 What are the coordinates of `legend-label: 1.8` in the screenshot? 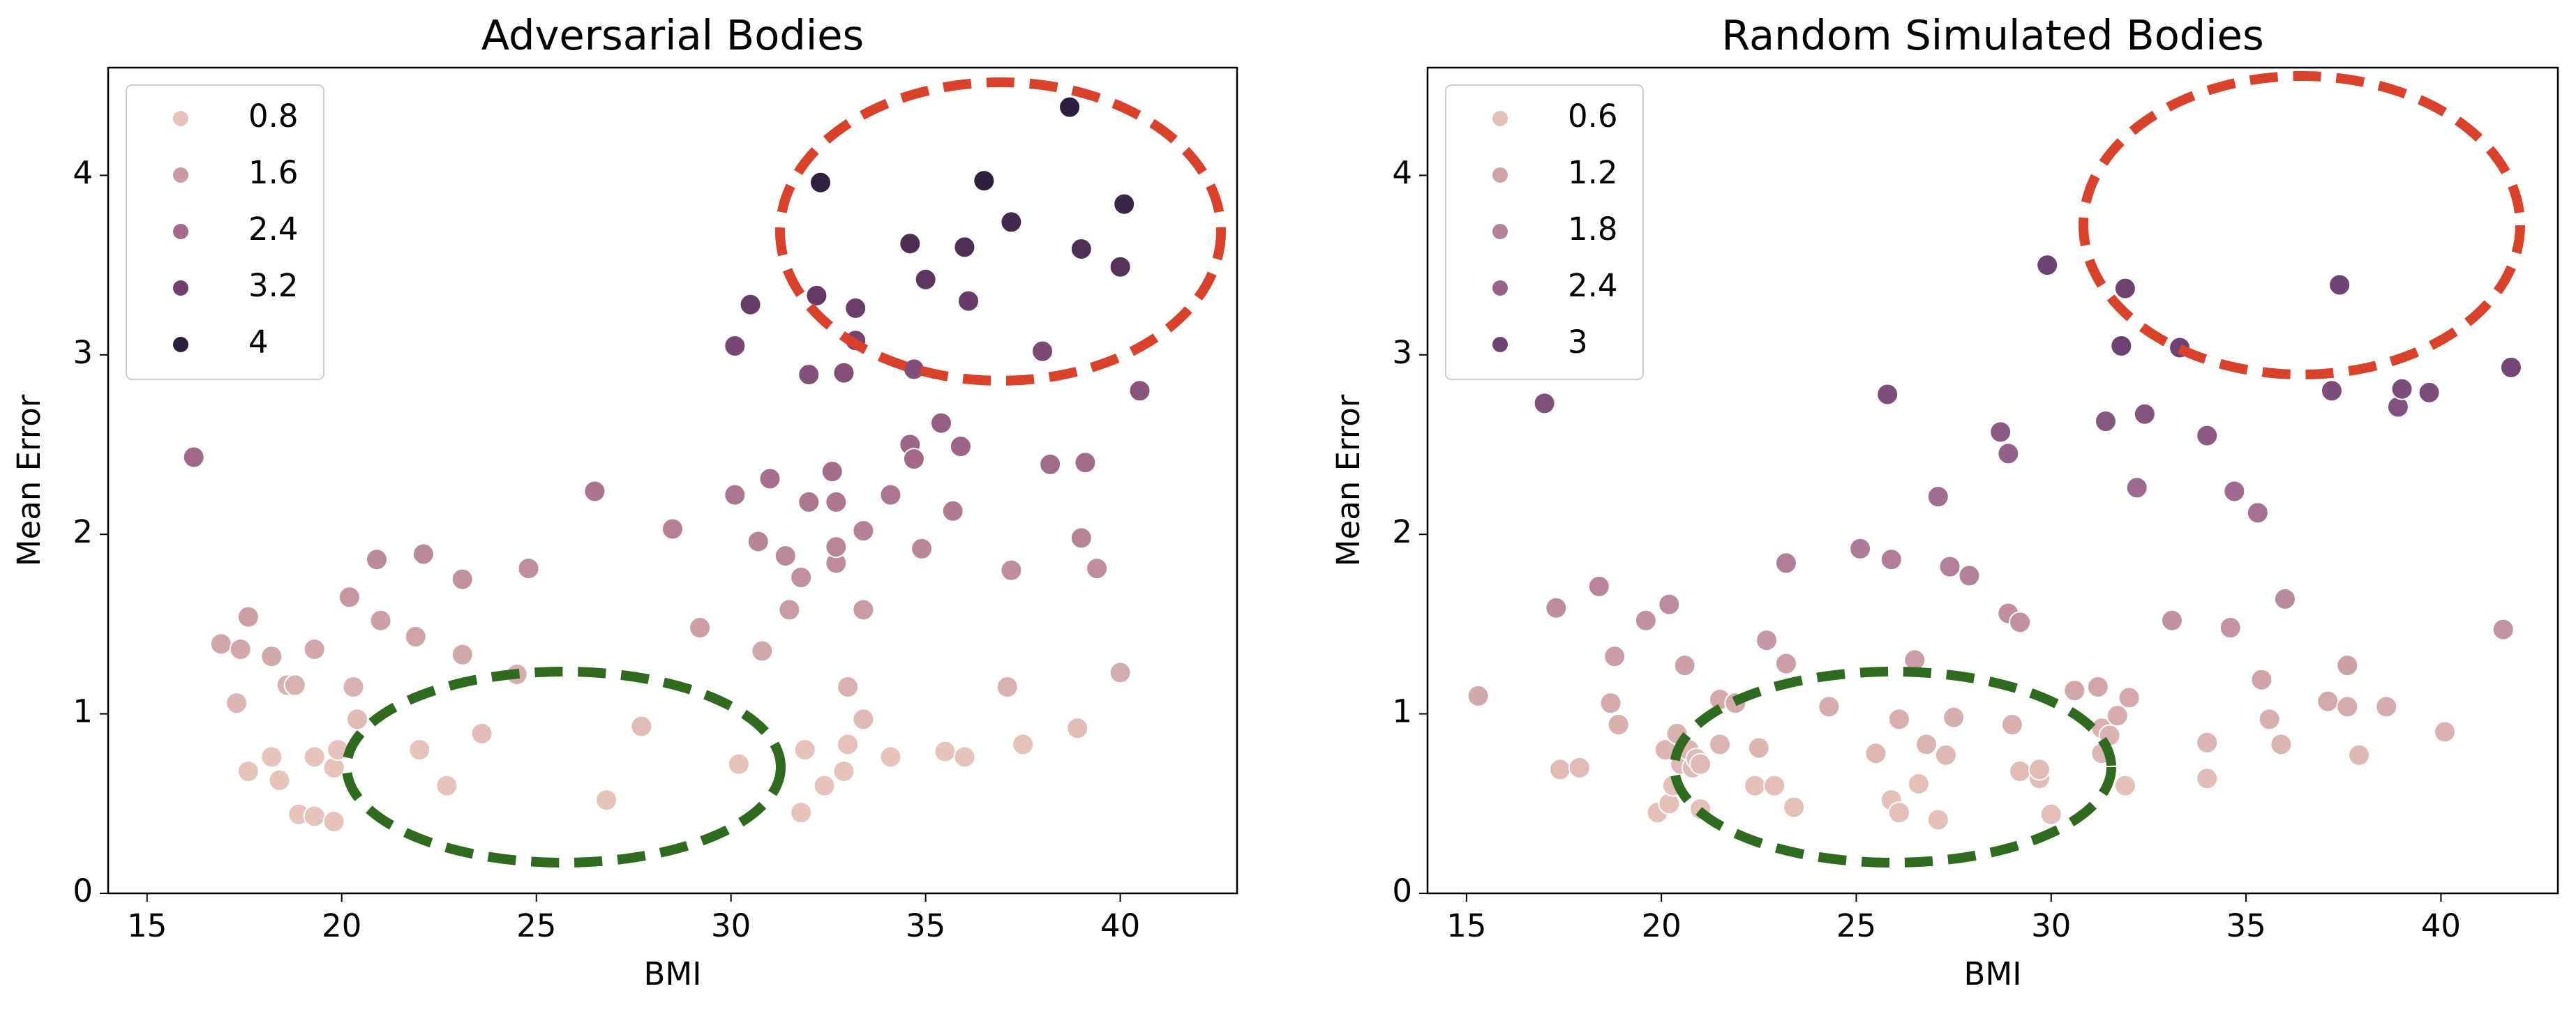 It's located at (1593, 229).